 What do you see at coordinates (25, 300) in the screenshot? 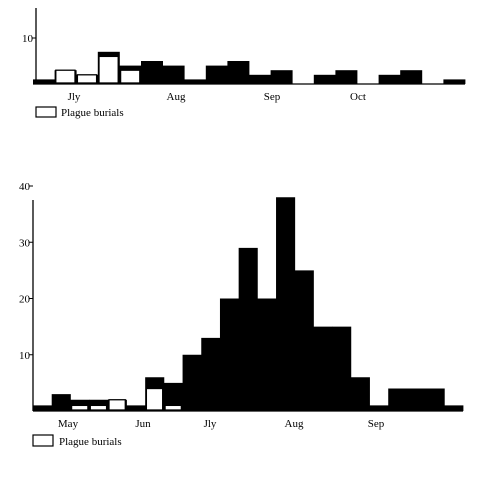
I see `y-tick-label-20: 20` at bounding box center [25, 300].